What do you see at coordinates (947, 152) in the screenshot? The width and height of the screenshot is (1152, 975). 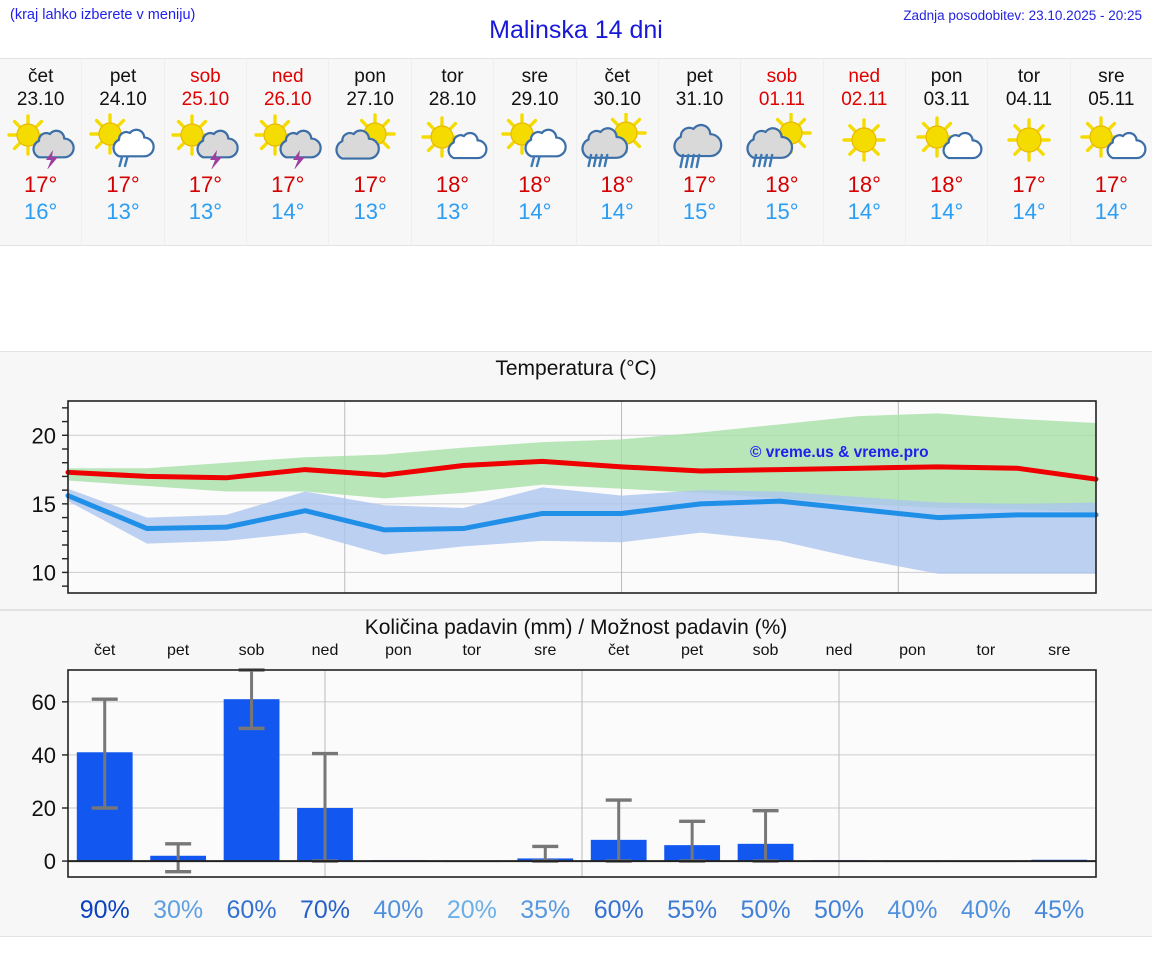 I see `day-column: pon 03.11 18° 14°` at bounding box center [947, 152].